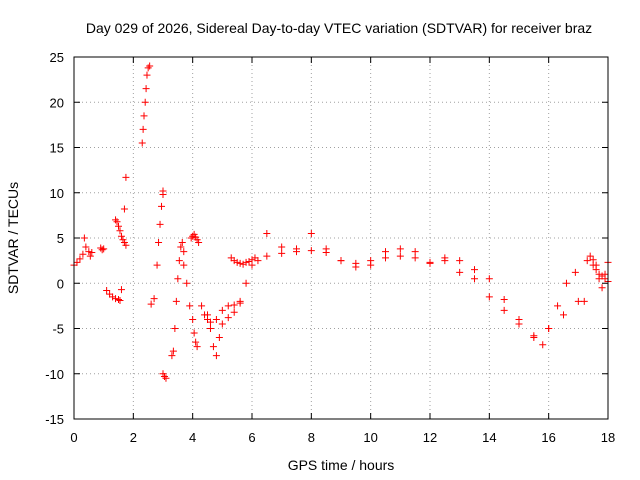  I want to click on x-tick-label: 6, so click(251, 437).